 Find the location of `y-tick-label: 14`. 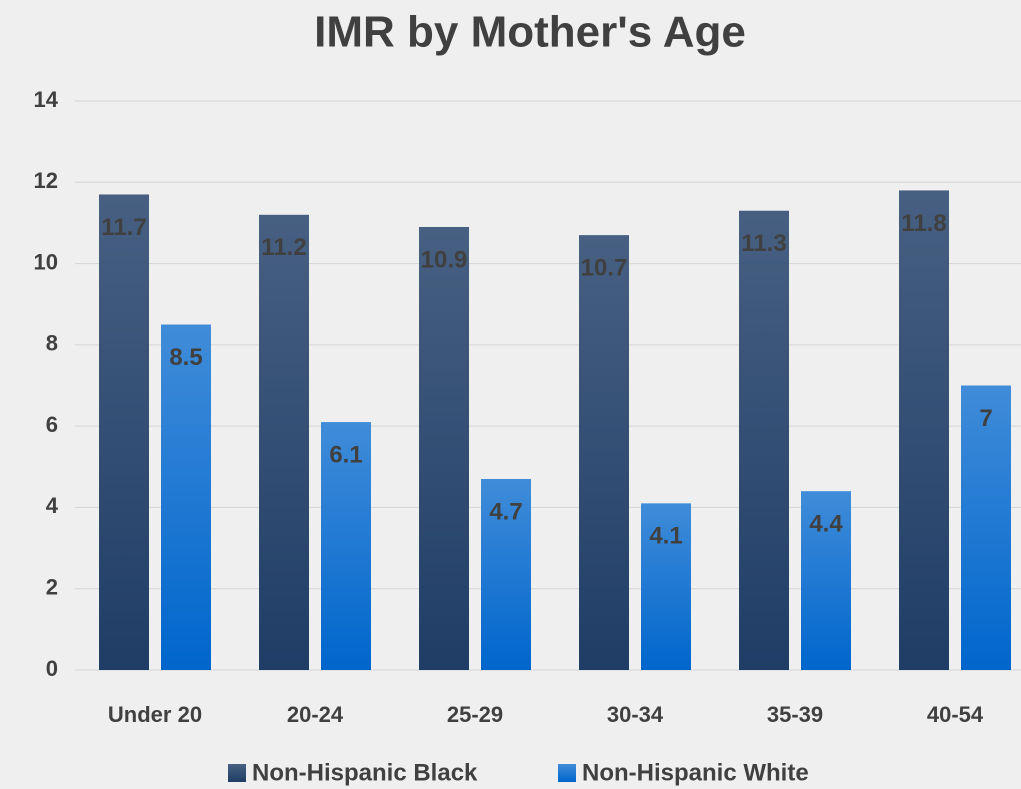

y-tick-label: 14 is located at coordinates (46, 99).